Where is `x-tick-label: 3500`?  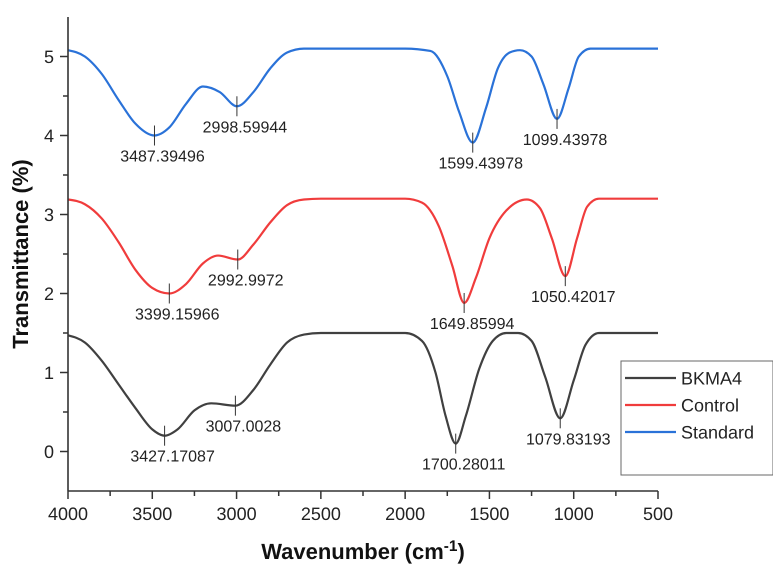
x-tick-label: 3500 is located at coordinates (152, 514).